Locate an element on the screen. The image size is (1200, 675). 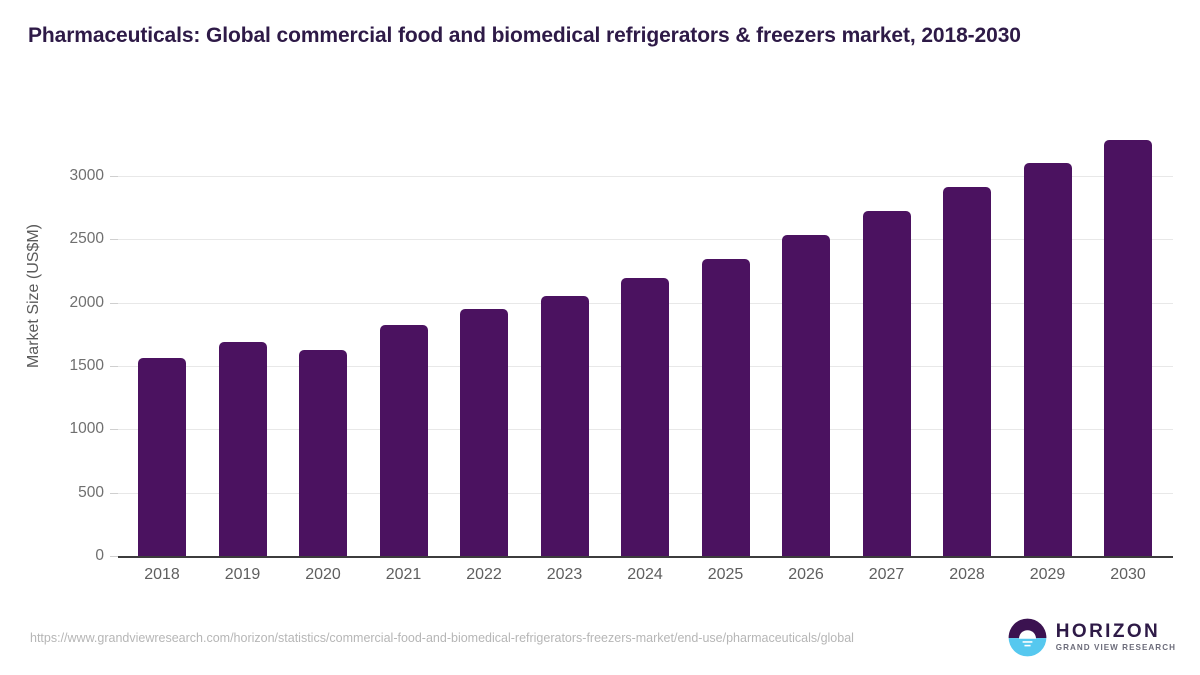
x-tick-label-2021: 2021 is located at coordinates (403, 574).